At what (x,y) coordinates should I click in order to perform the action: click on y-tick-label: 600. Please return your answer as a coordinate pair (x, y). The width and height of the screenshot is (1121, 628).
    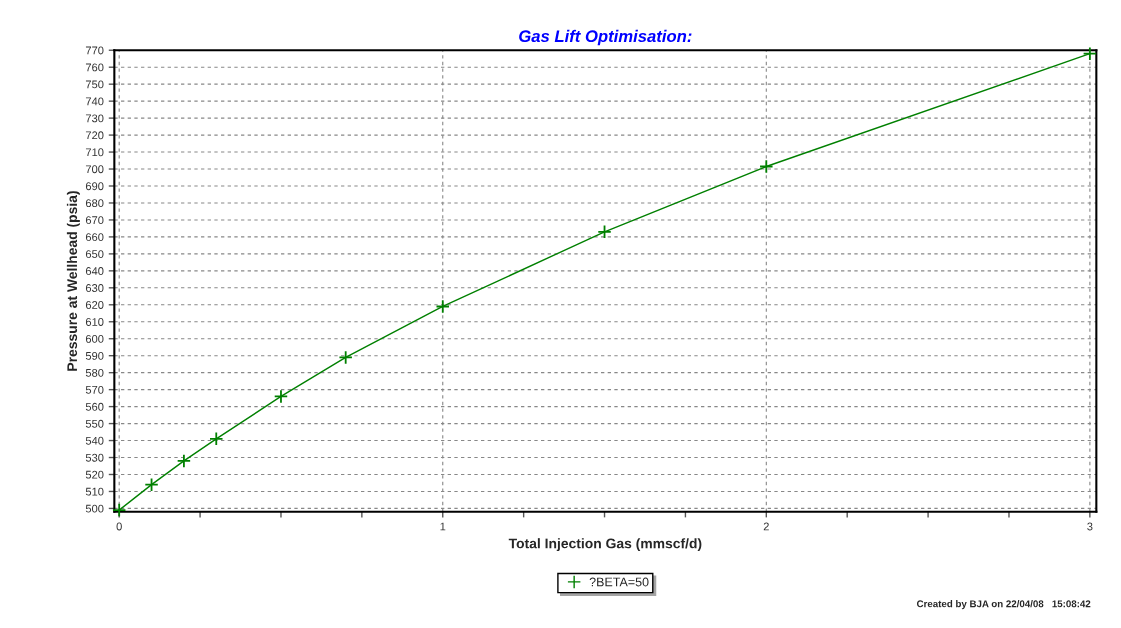
    Looking at the image, I should click on (94, 338).